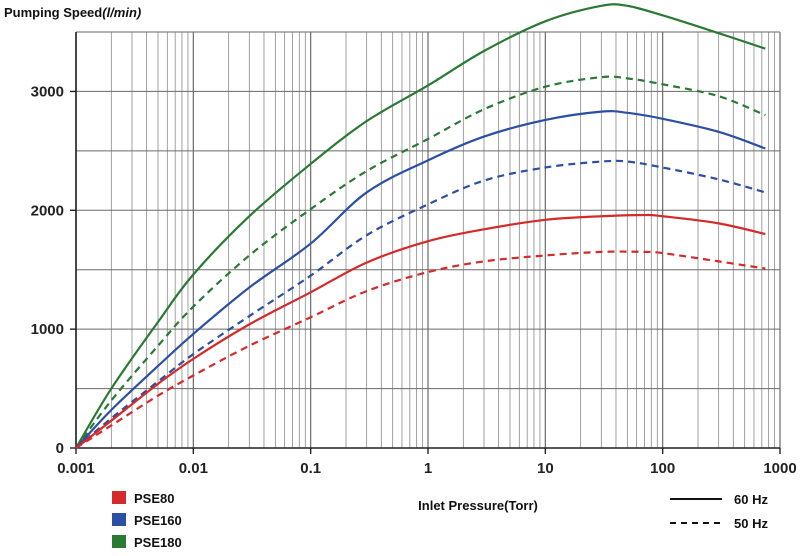 This screenshot has height=556, width=812. What do you see at coordinates (545, 468) in the screenshot?
I see `x-tick-label: 10` at bounding box center [545, 468].